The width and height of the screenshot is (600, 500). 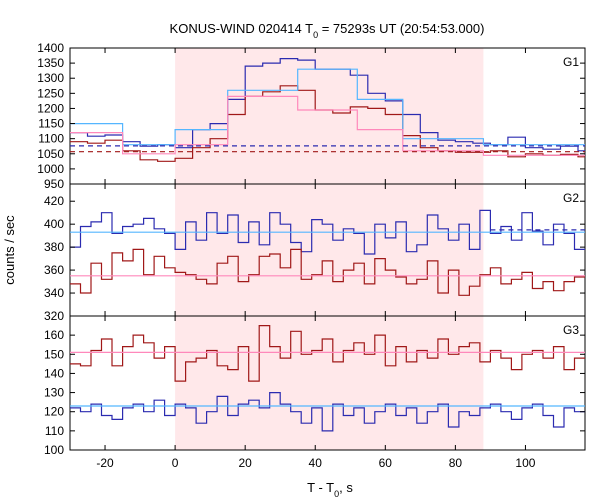 I want to click on series-g2-red-step, so click(x=327, y=272).